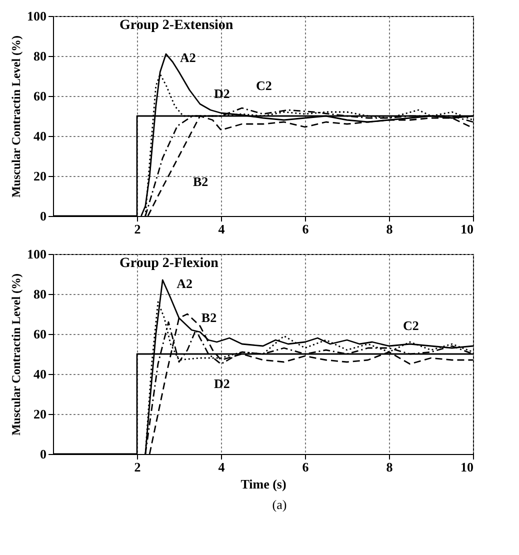  I want to click on chart-title: Group 2-Extension, so click(177, 25).